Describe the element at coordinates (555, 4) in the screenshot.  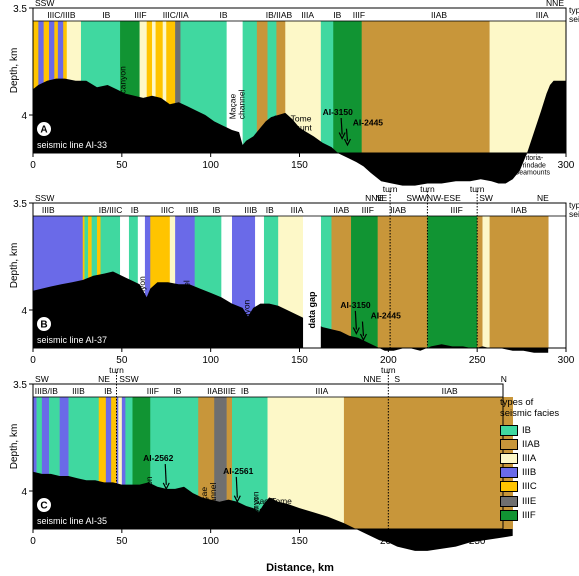
I see `direction-label-right: NNE` at that location.